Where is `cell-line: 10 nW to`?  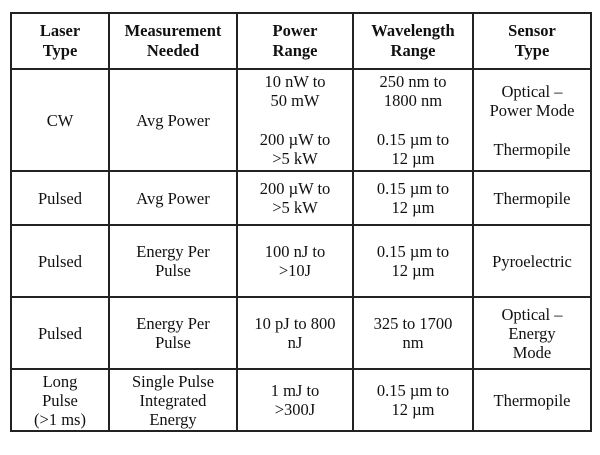
cell-line: 10 nW to is located at coordinates (295, 81).